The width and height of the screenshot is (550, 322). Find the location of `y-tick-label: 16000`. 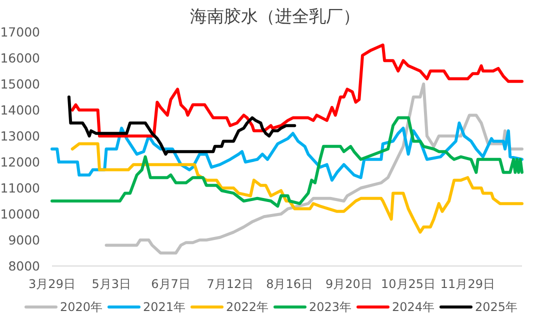

y-tick-label: 16000 is located at coordinates (20, 58).